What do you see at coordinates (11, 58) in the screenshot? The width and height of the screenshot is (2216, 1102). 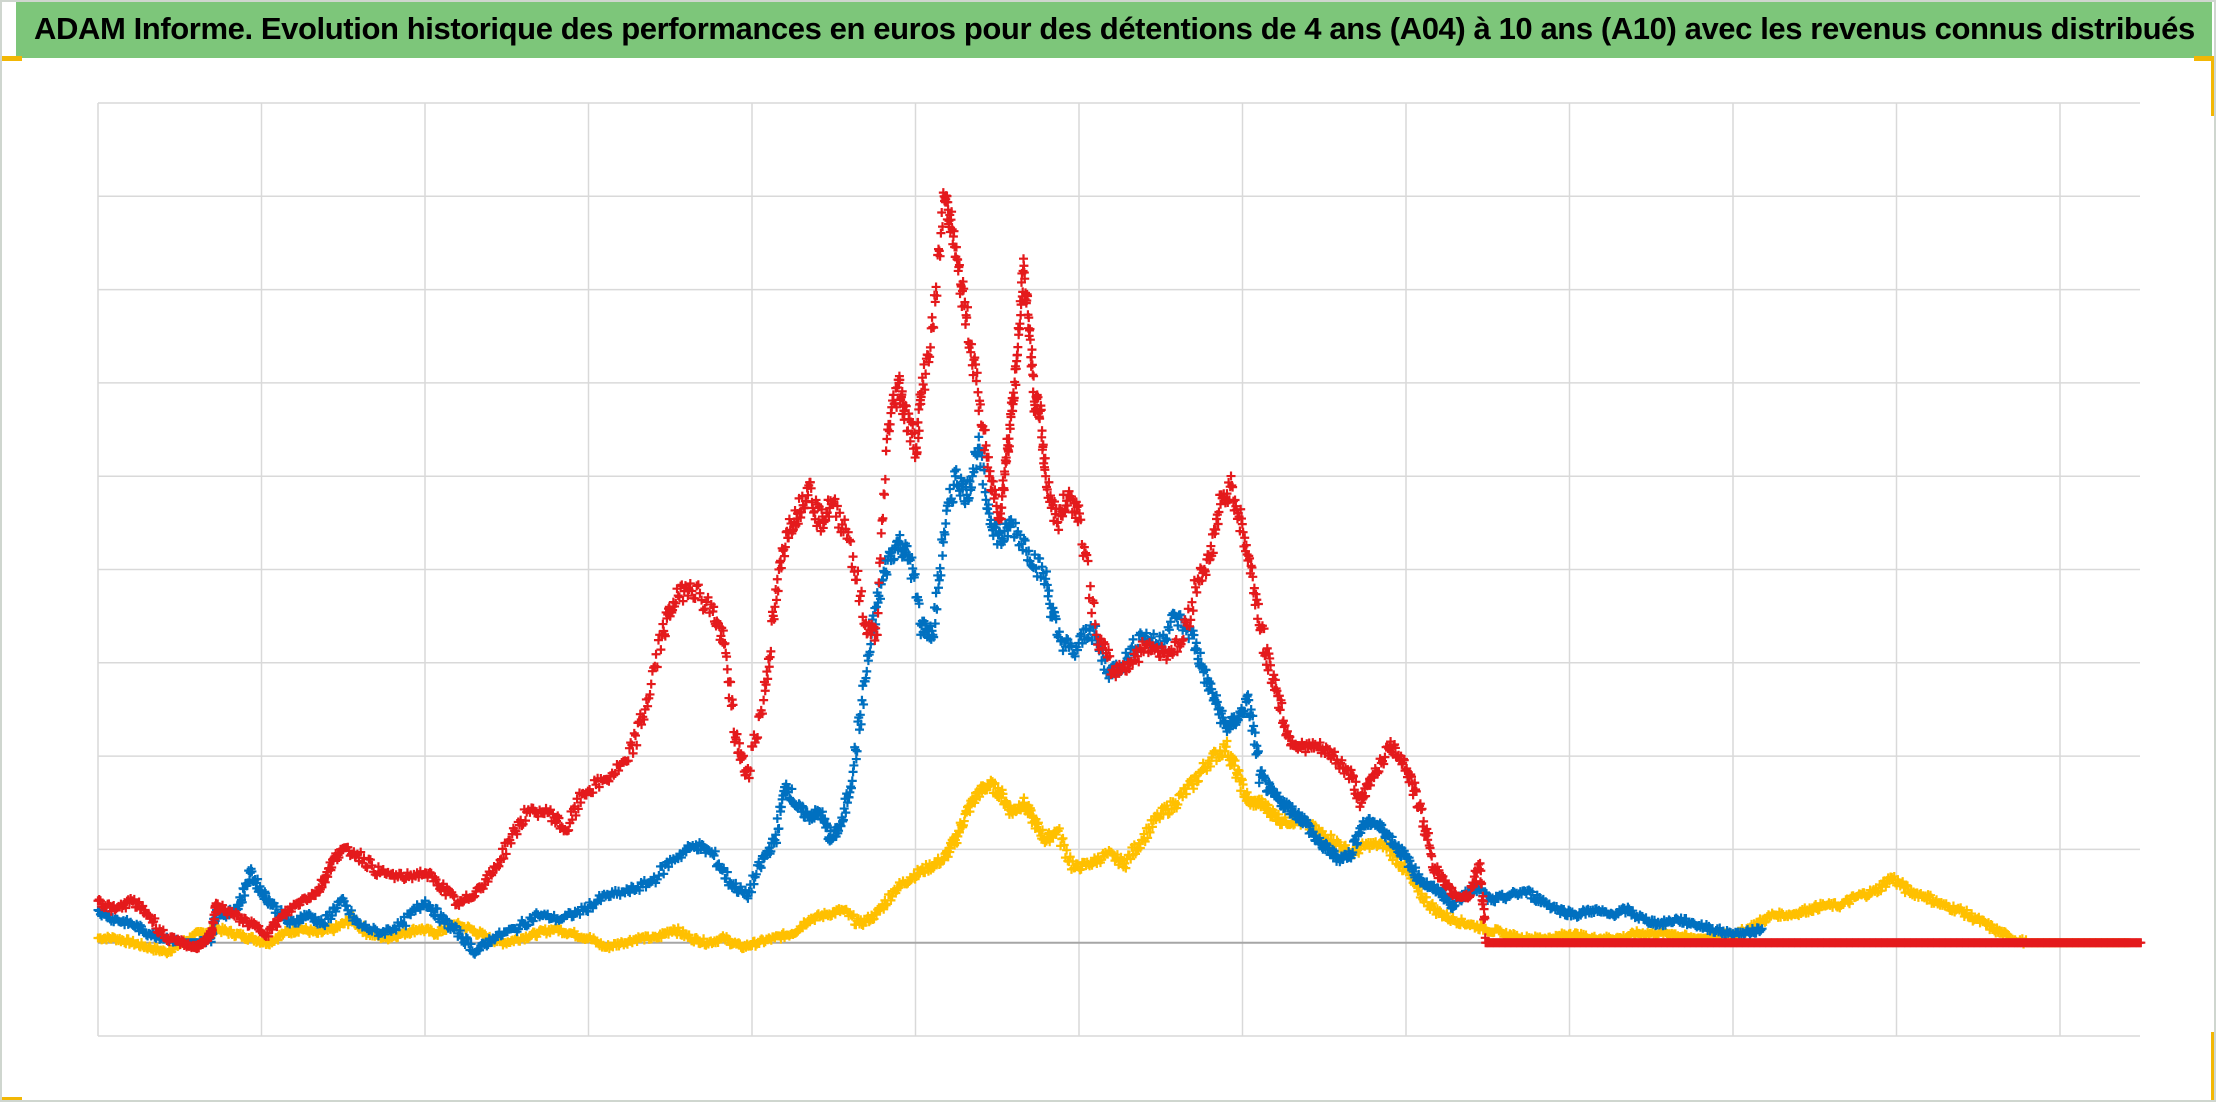 I see `corner-accent-top-left` at bounding box center [11, 58].